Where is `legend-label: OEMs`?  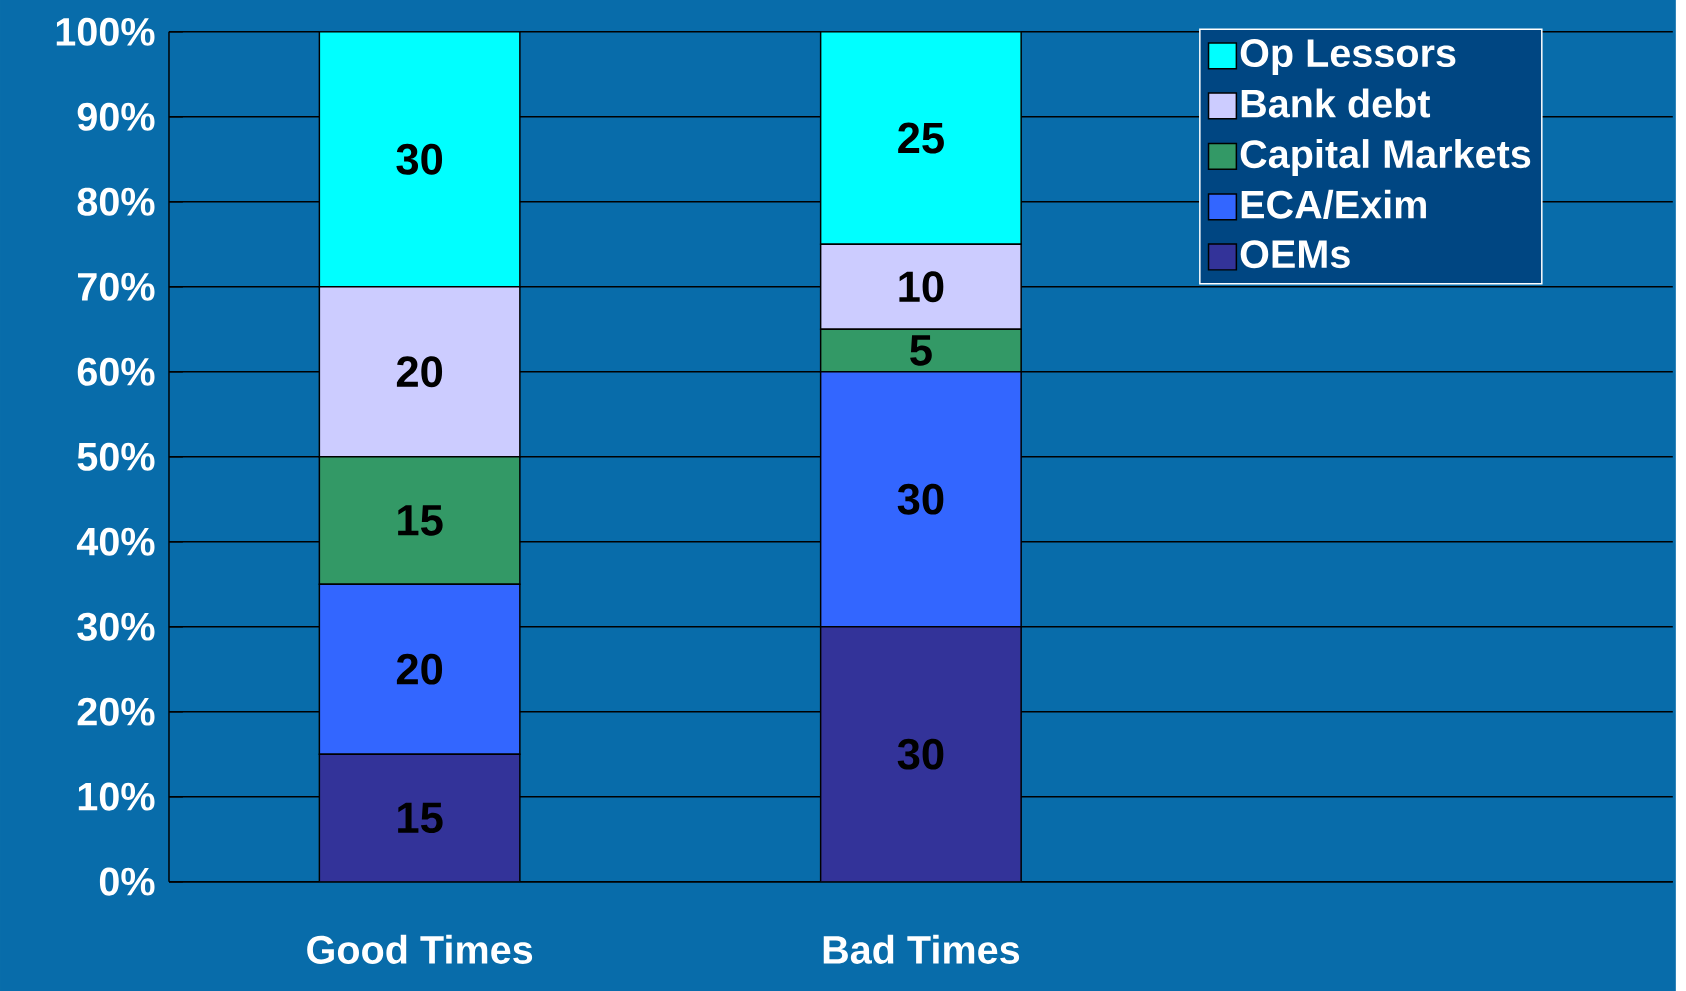 legend-label: OEMs is located at coordinates (1295, 254).